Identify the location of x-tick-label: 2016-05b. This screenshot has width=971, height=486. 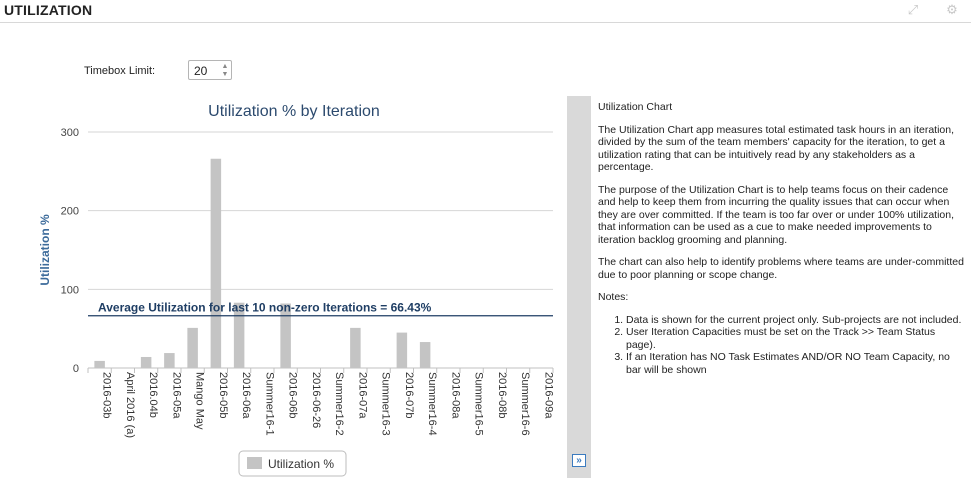
(223, 395).